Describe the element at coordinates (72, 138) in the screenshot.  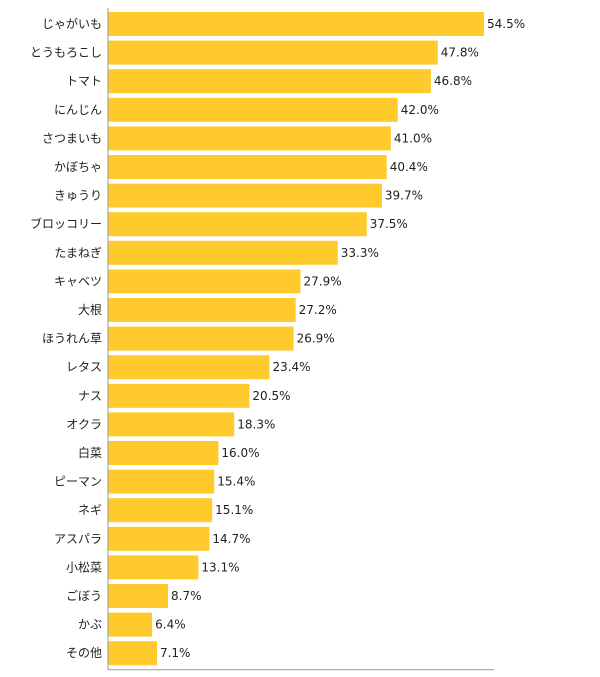
I see `category-label: さつまいも` at that location.